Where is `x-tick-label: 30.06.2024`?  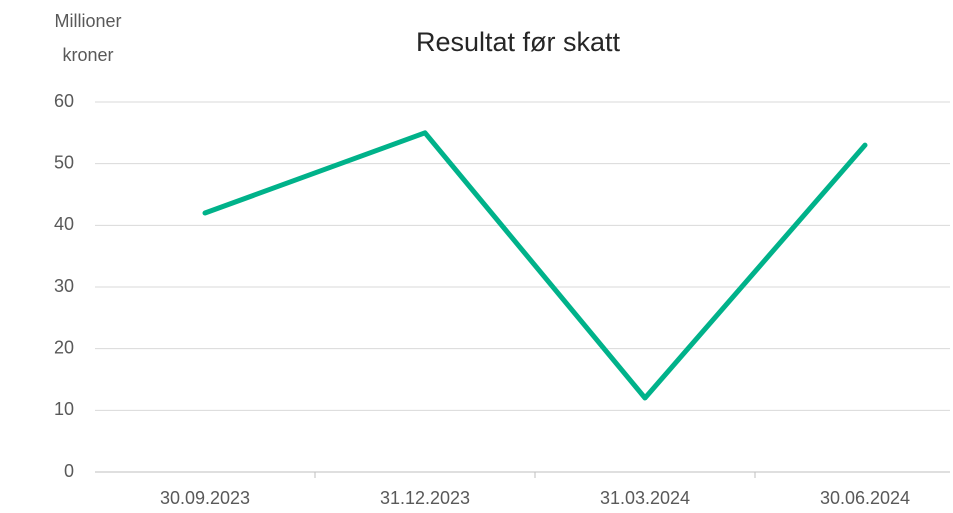 x-tick-label: 30.06.2024 is located at coordinates (865, 498).